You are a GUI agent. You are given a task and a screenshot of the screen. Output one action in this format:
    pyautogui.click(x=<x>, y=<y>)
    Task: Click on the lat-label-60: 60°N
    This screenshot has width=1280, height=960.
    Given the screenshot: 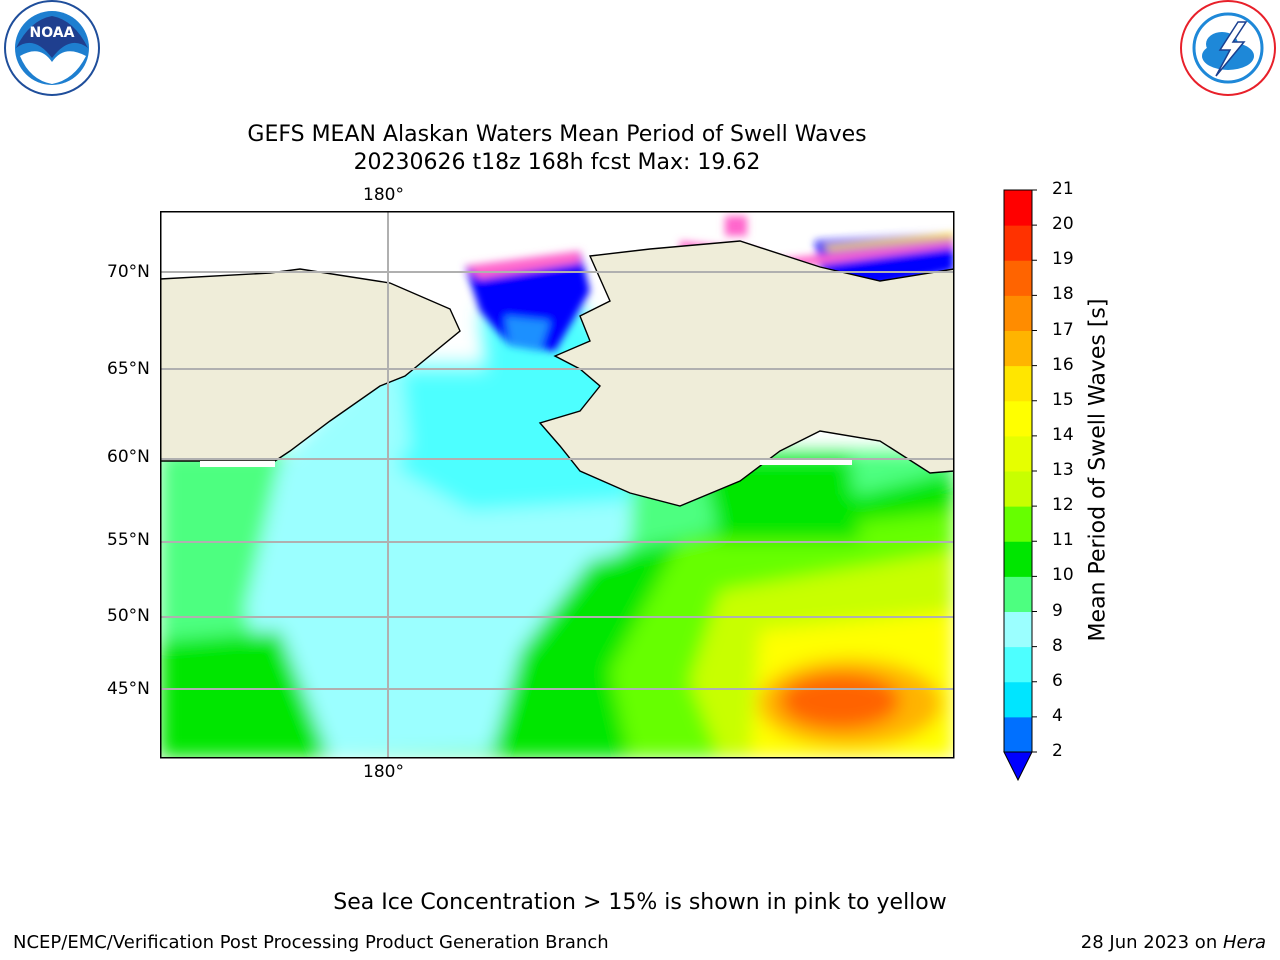 What is the action you would take?
    pyautogui.click(x=128, y=457)
    